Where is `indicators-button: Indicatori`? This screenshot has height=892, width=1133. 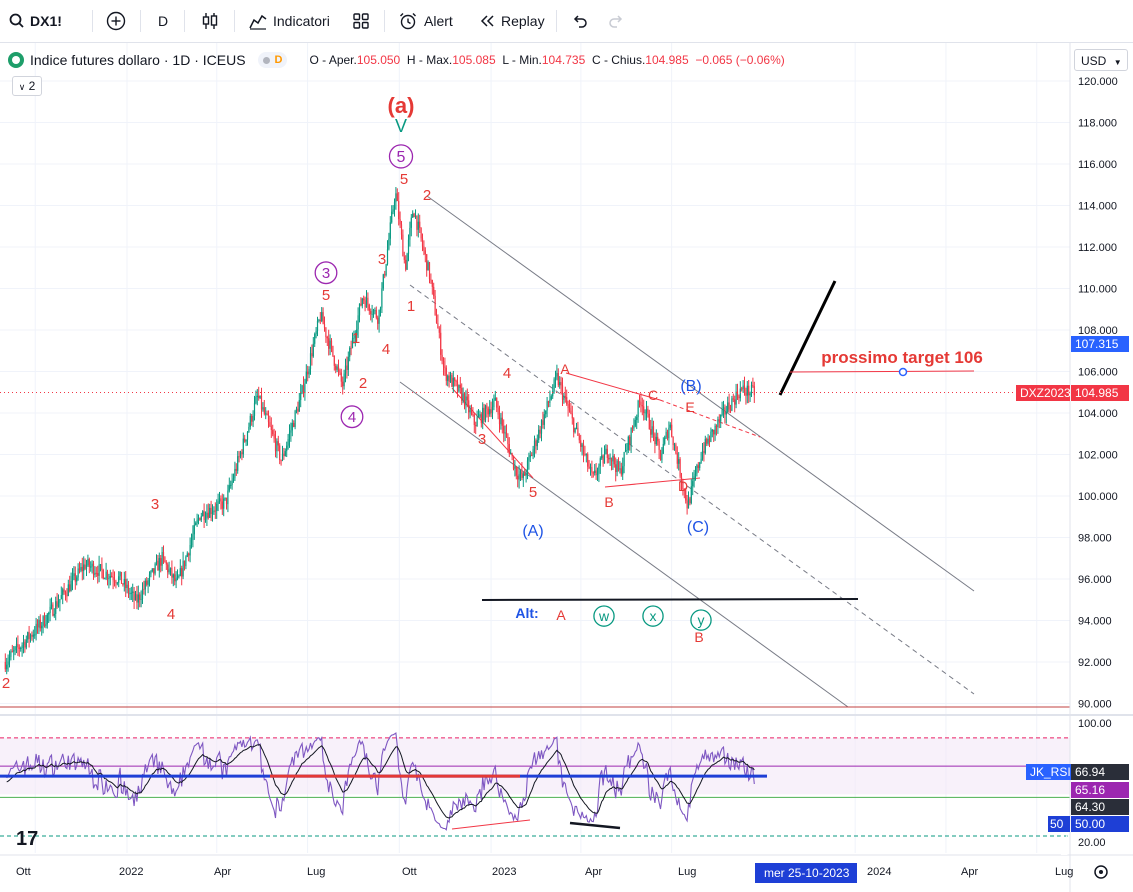 indicators-button: Indicatori is located at coordinates (289, 21).